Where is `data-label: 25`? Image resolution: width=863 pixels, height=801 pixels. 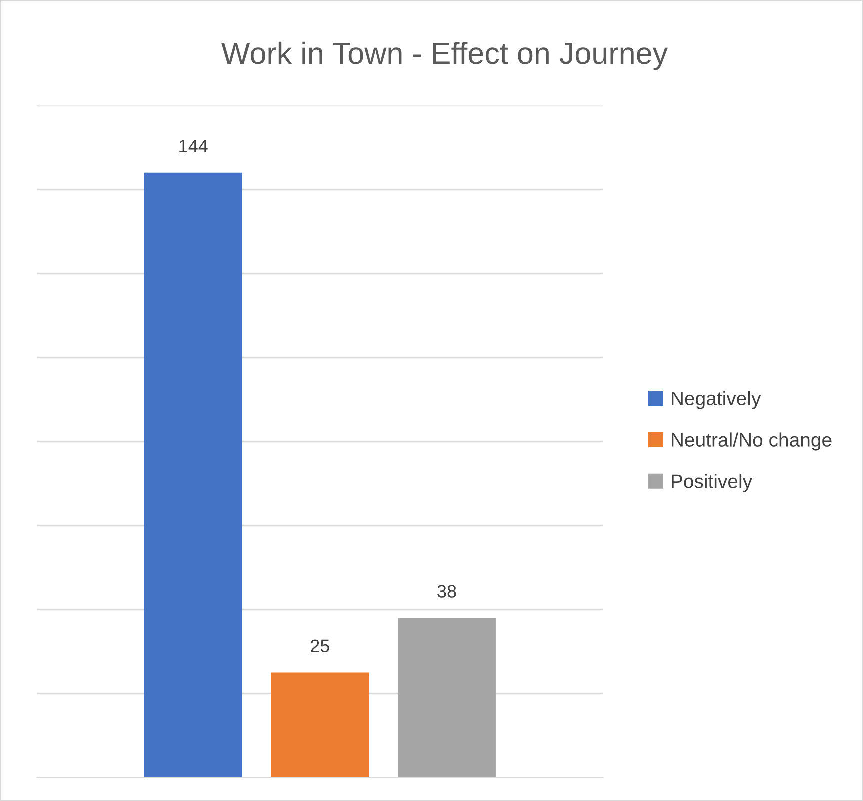
data-label: 25 is located at coordinates (320, 646).